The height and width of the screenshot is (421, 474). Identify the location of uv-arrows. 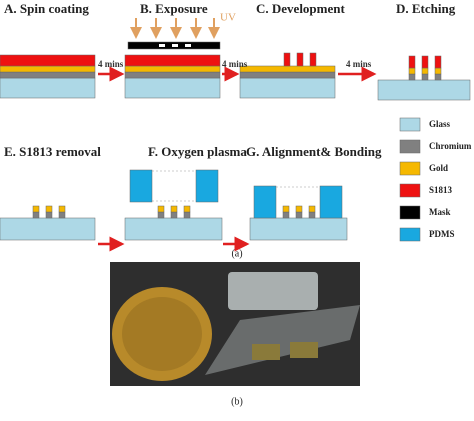
(175, 28).